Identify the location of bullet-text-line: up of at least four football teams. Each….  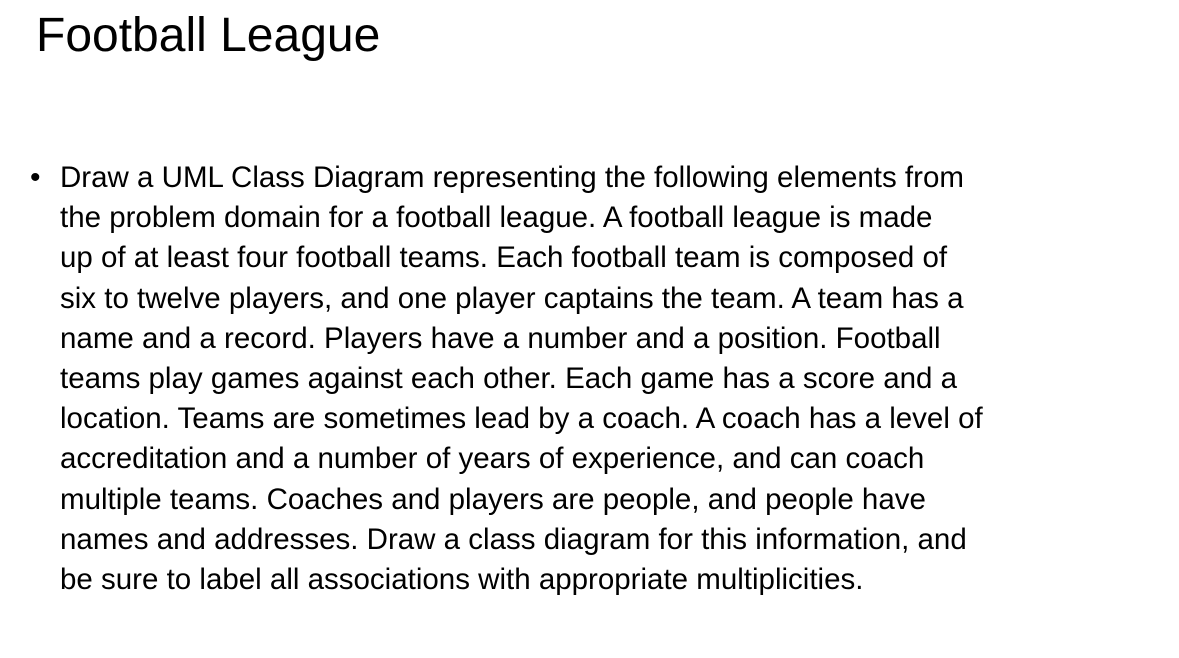
(504, 258).